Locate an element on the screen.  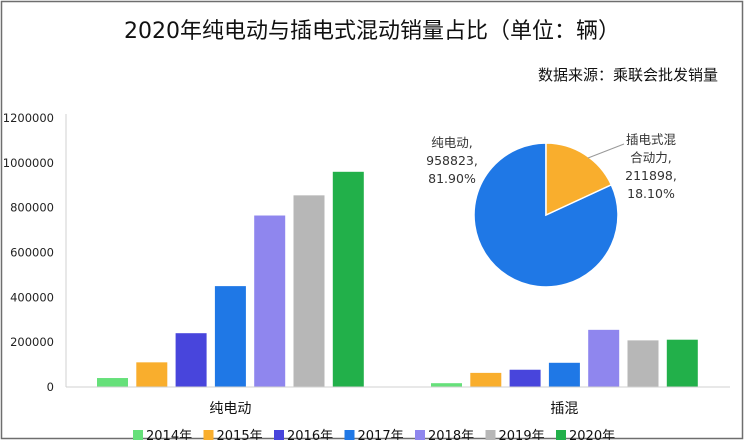
y-axis: 0 200000 400000 600000 800000 1000000 1200000 is located at coordinates (35, 252).